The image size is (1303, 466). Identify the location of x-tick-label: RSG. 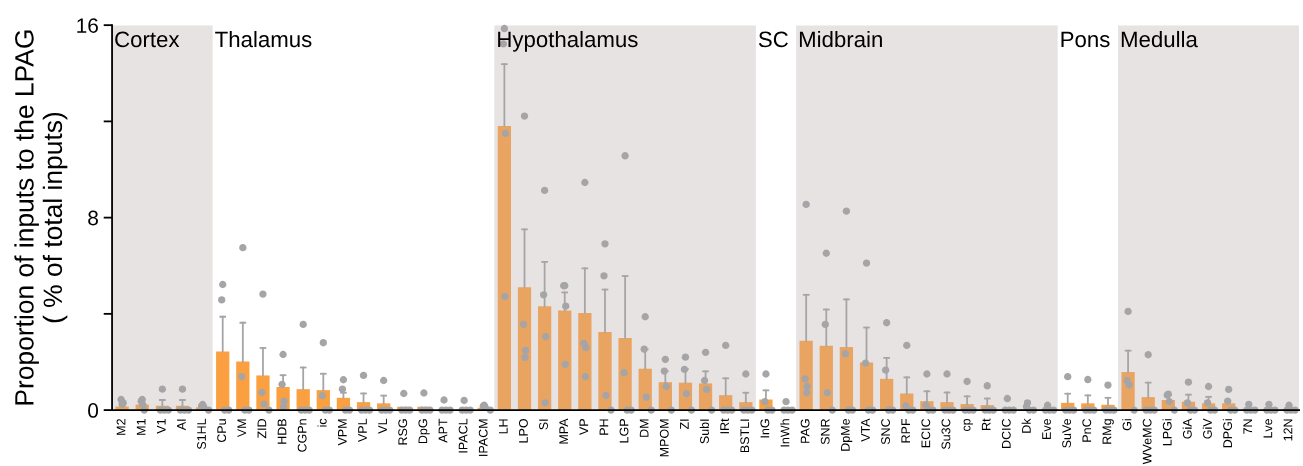
(403, 432).